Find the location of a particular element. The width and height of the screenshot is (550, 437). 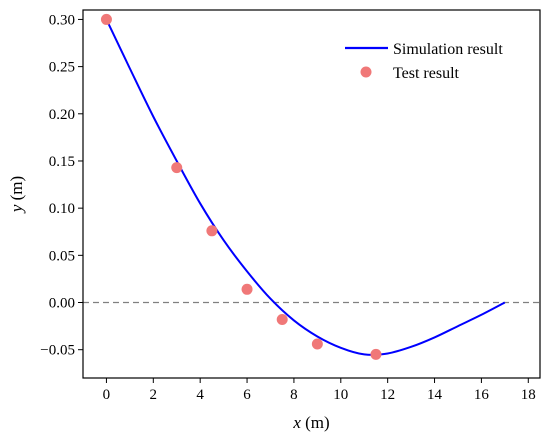

y-tick-label: 0.10 is located at coordinates (62, 209).